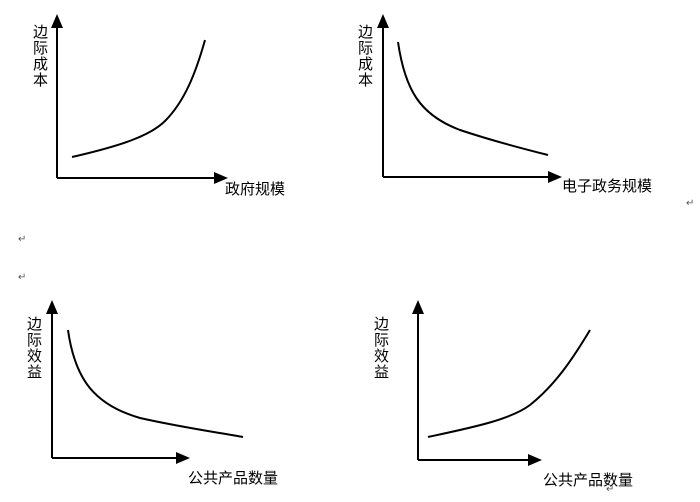 Image resolution: width=700 pixels, height=502 pixels. Describe the element at coordinates (607, 186) in the screenshot. I see `x-axis-label: 电子政务规模` at that location.